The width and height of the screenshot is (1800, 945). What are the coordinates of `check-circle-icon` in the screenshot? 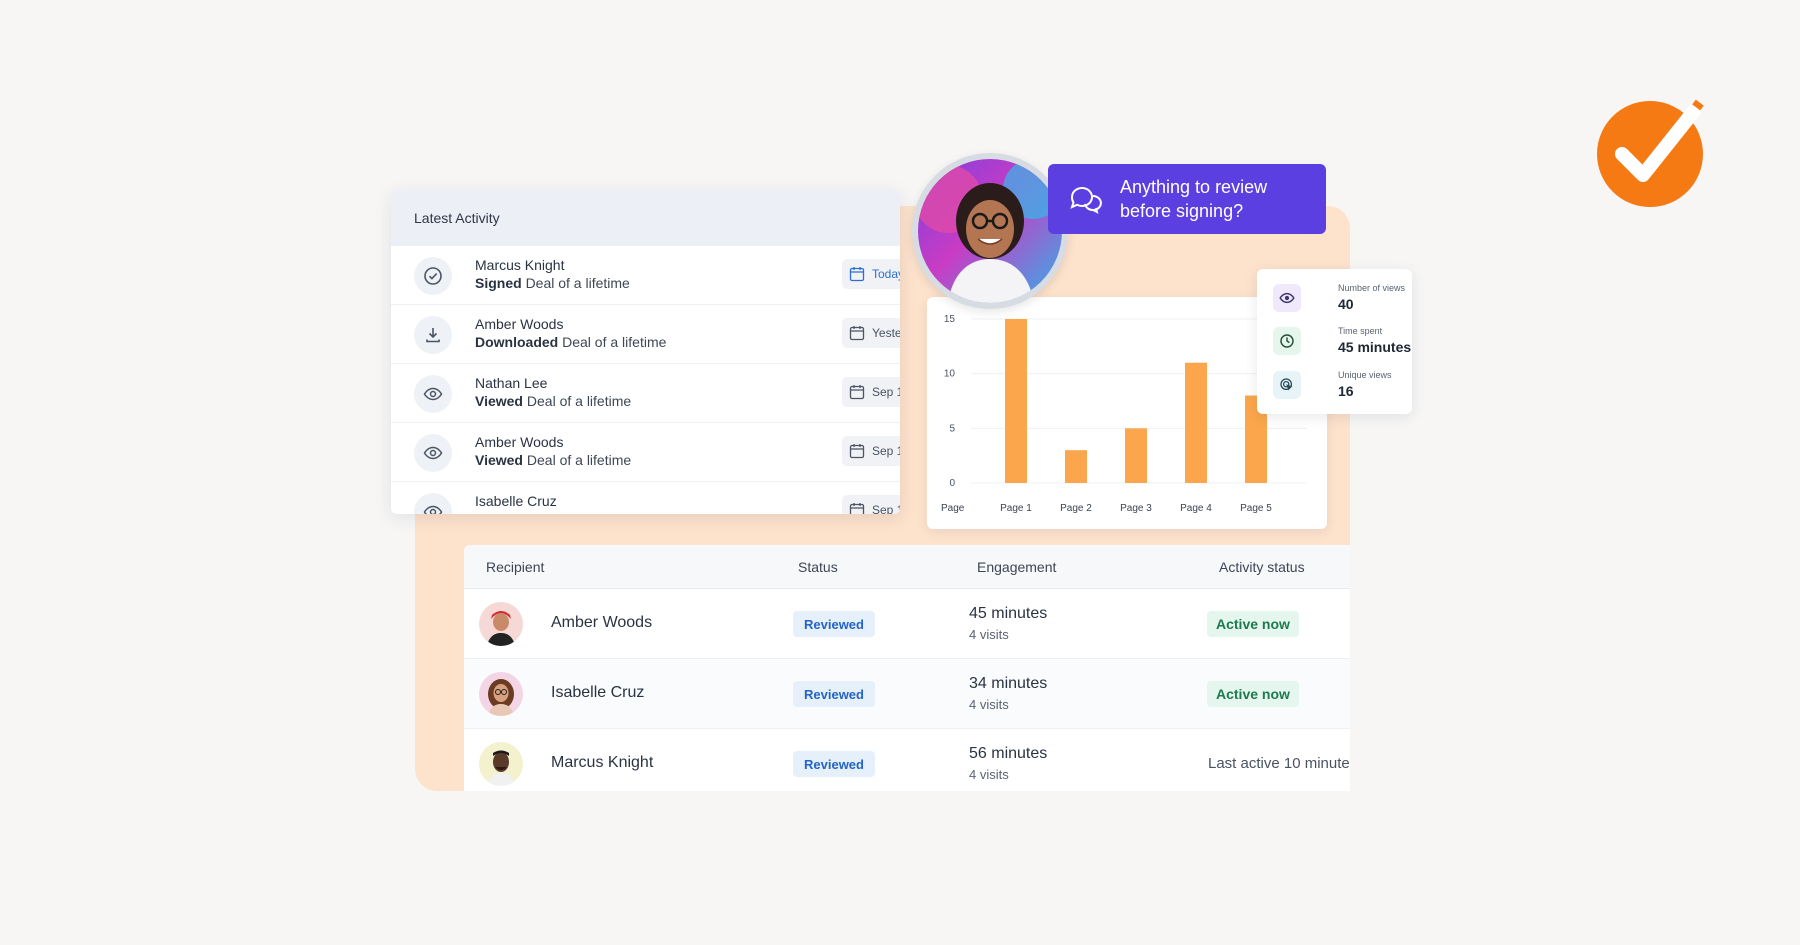 It's located at (433, 276).